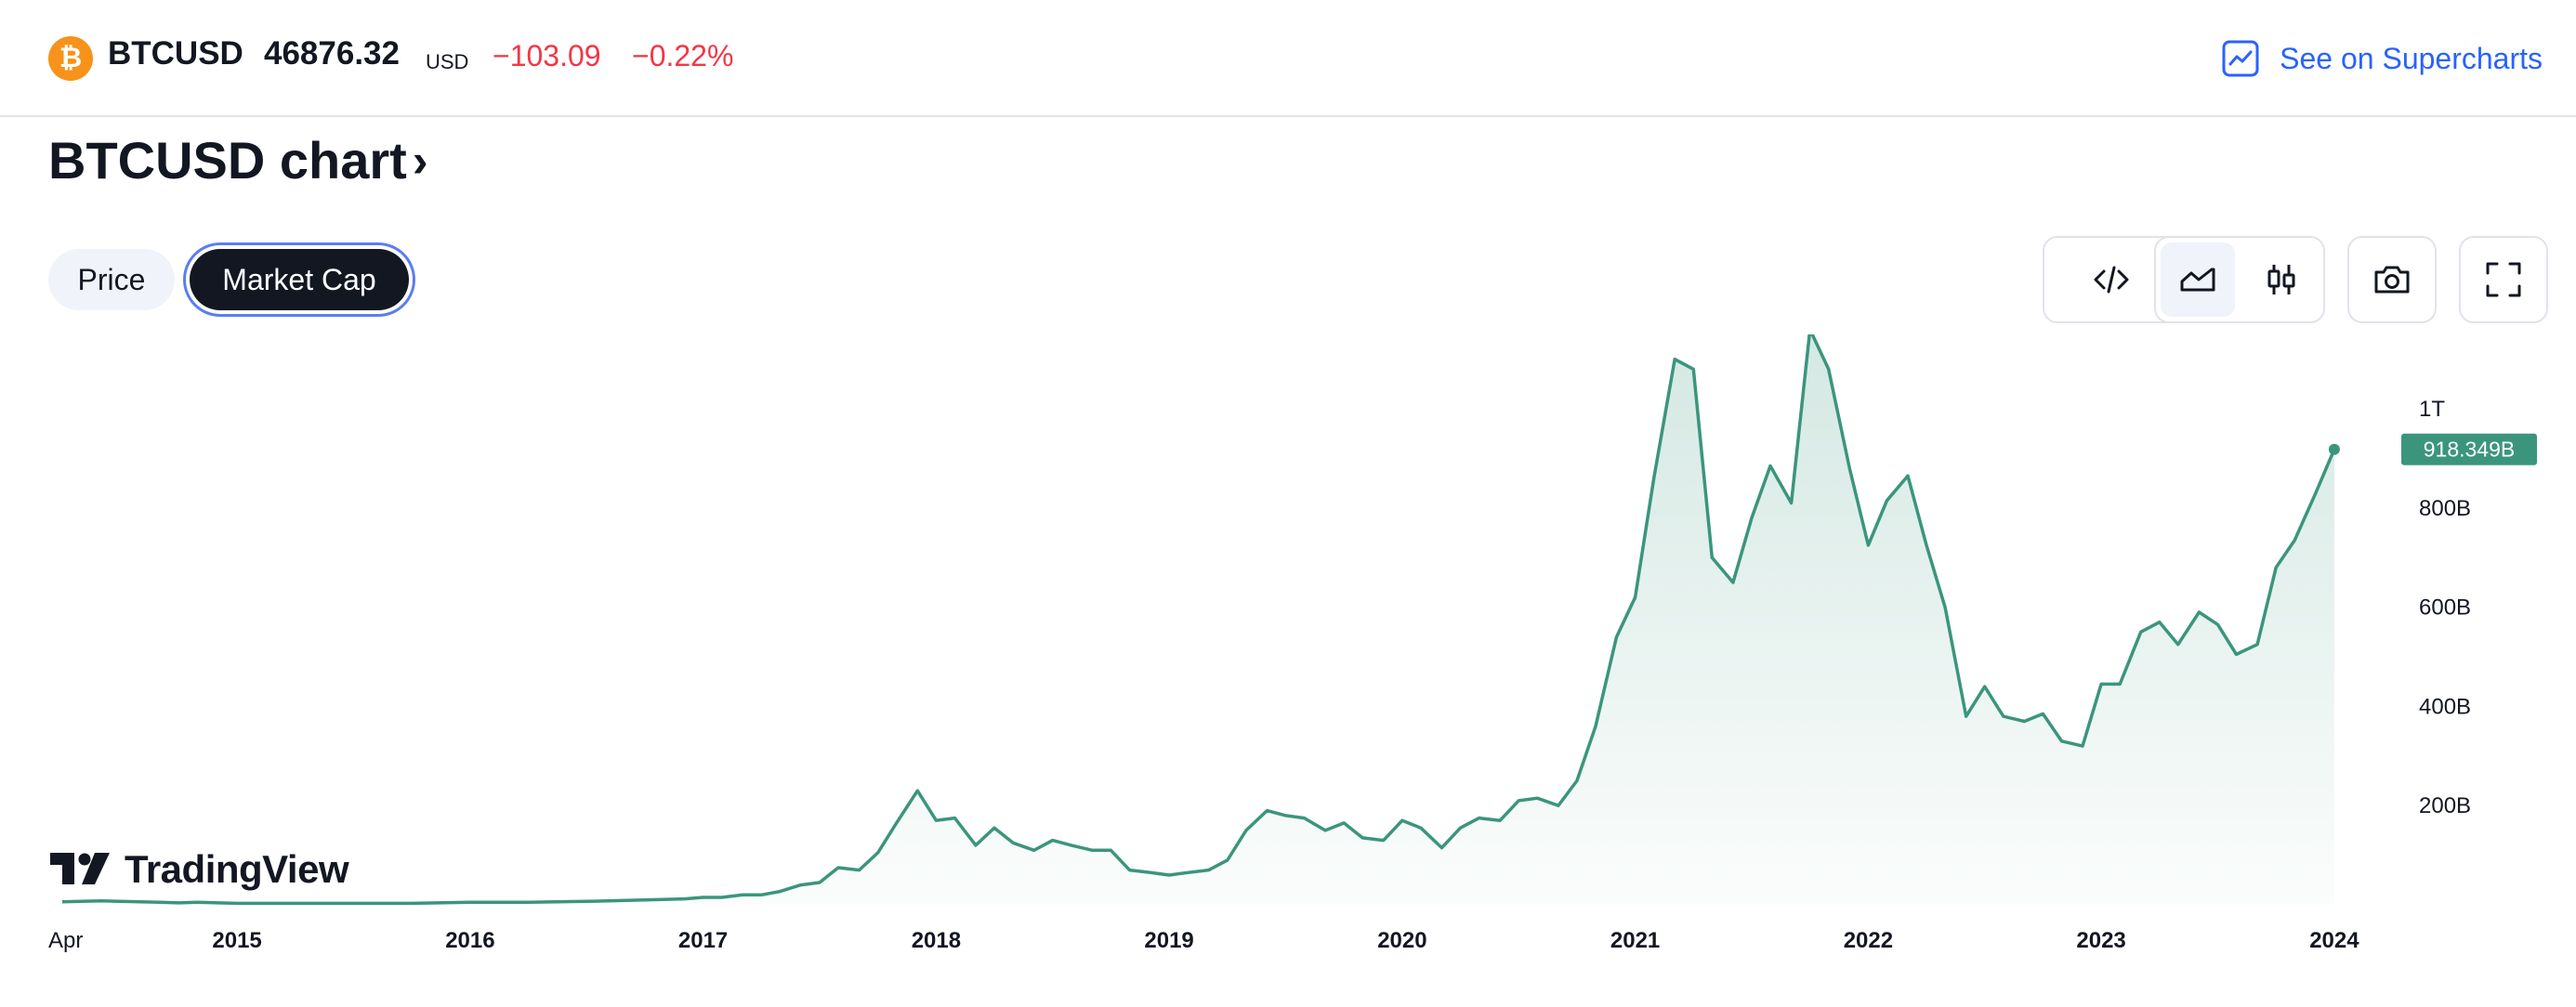 The width and height of the screenshot is (2576, 1007). I want to click on x-tick-label: 2023, so click(2100, 940).